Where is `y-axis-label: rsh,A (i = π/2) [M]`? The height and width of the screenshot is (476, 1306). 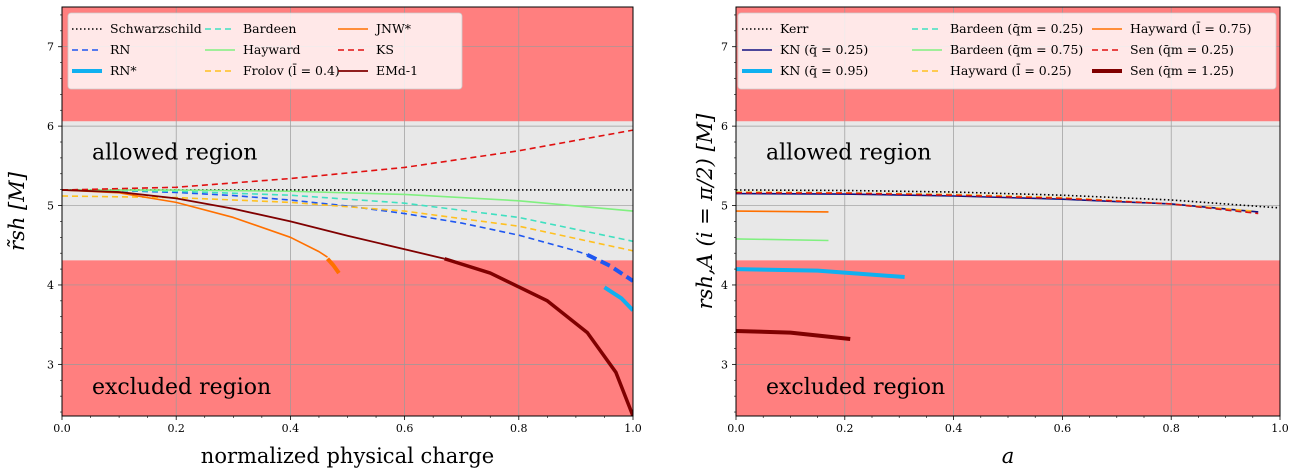
y-axis-label: rsh,A (i = π/2) [M] is located at coordinates (705, 211).